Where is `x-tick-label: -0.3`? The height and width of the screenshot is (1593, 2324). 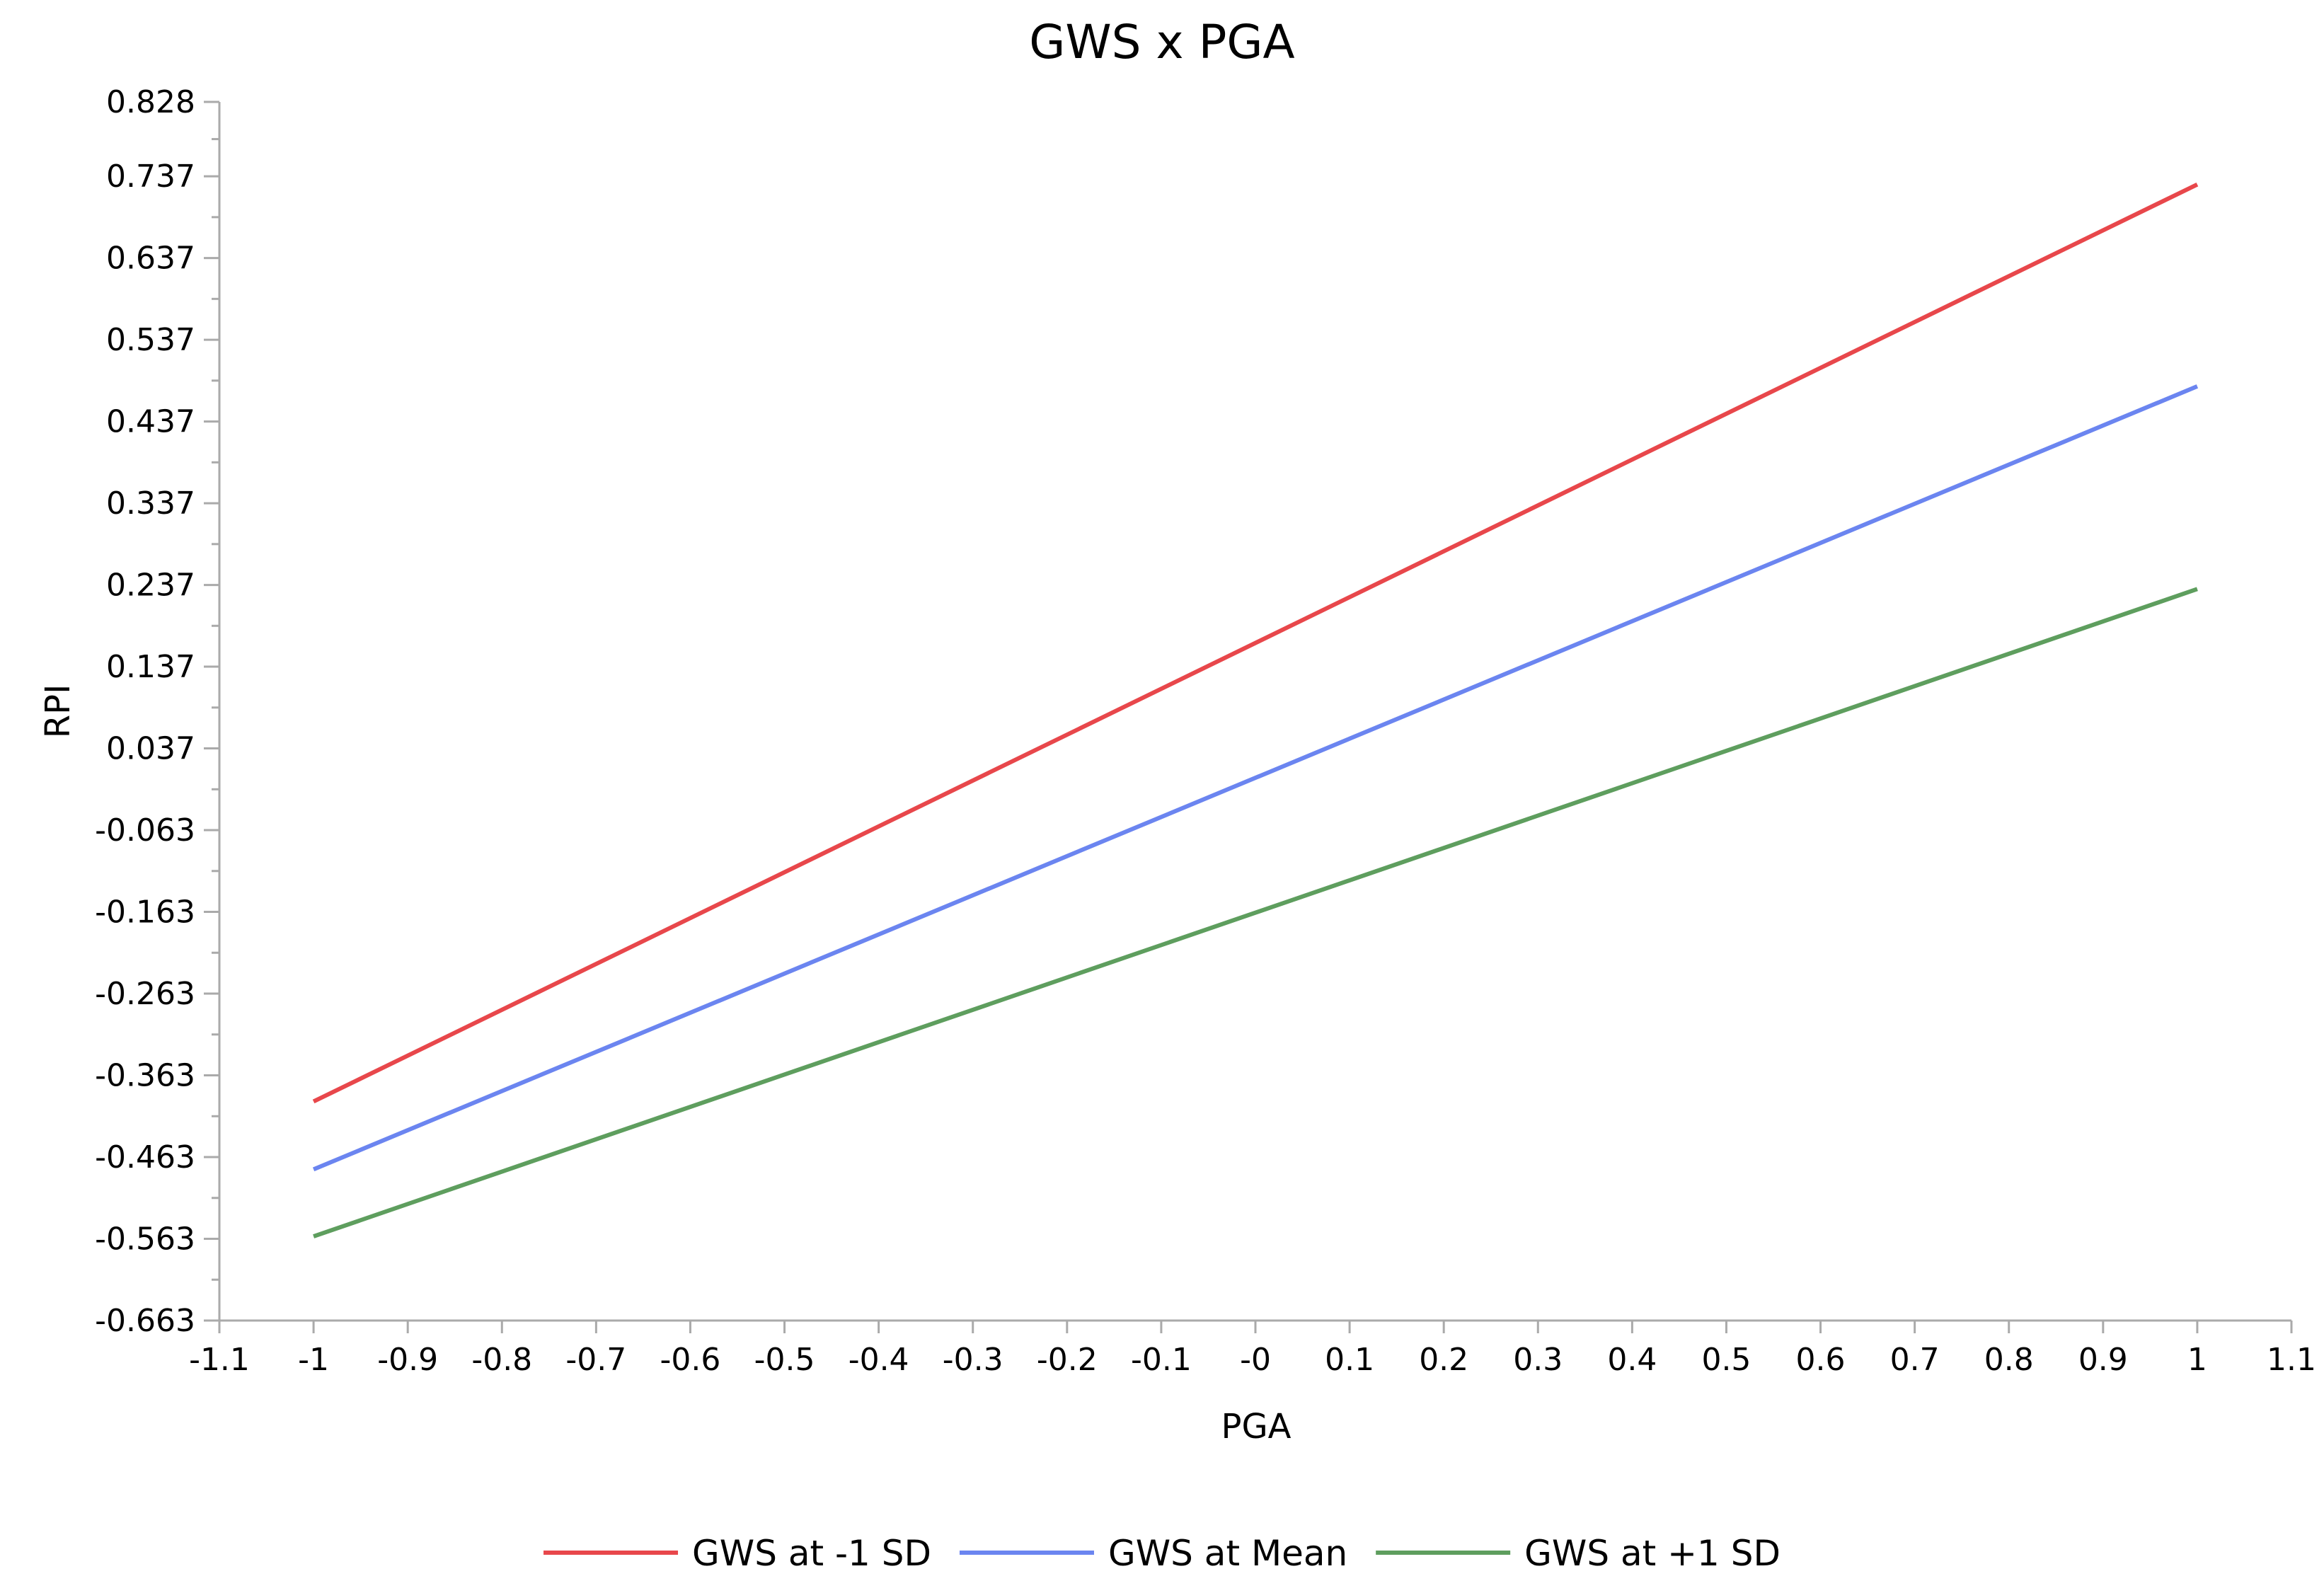
x-tick-label: -0.3 is located at coordinates (973, 1360).